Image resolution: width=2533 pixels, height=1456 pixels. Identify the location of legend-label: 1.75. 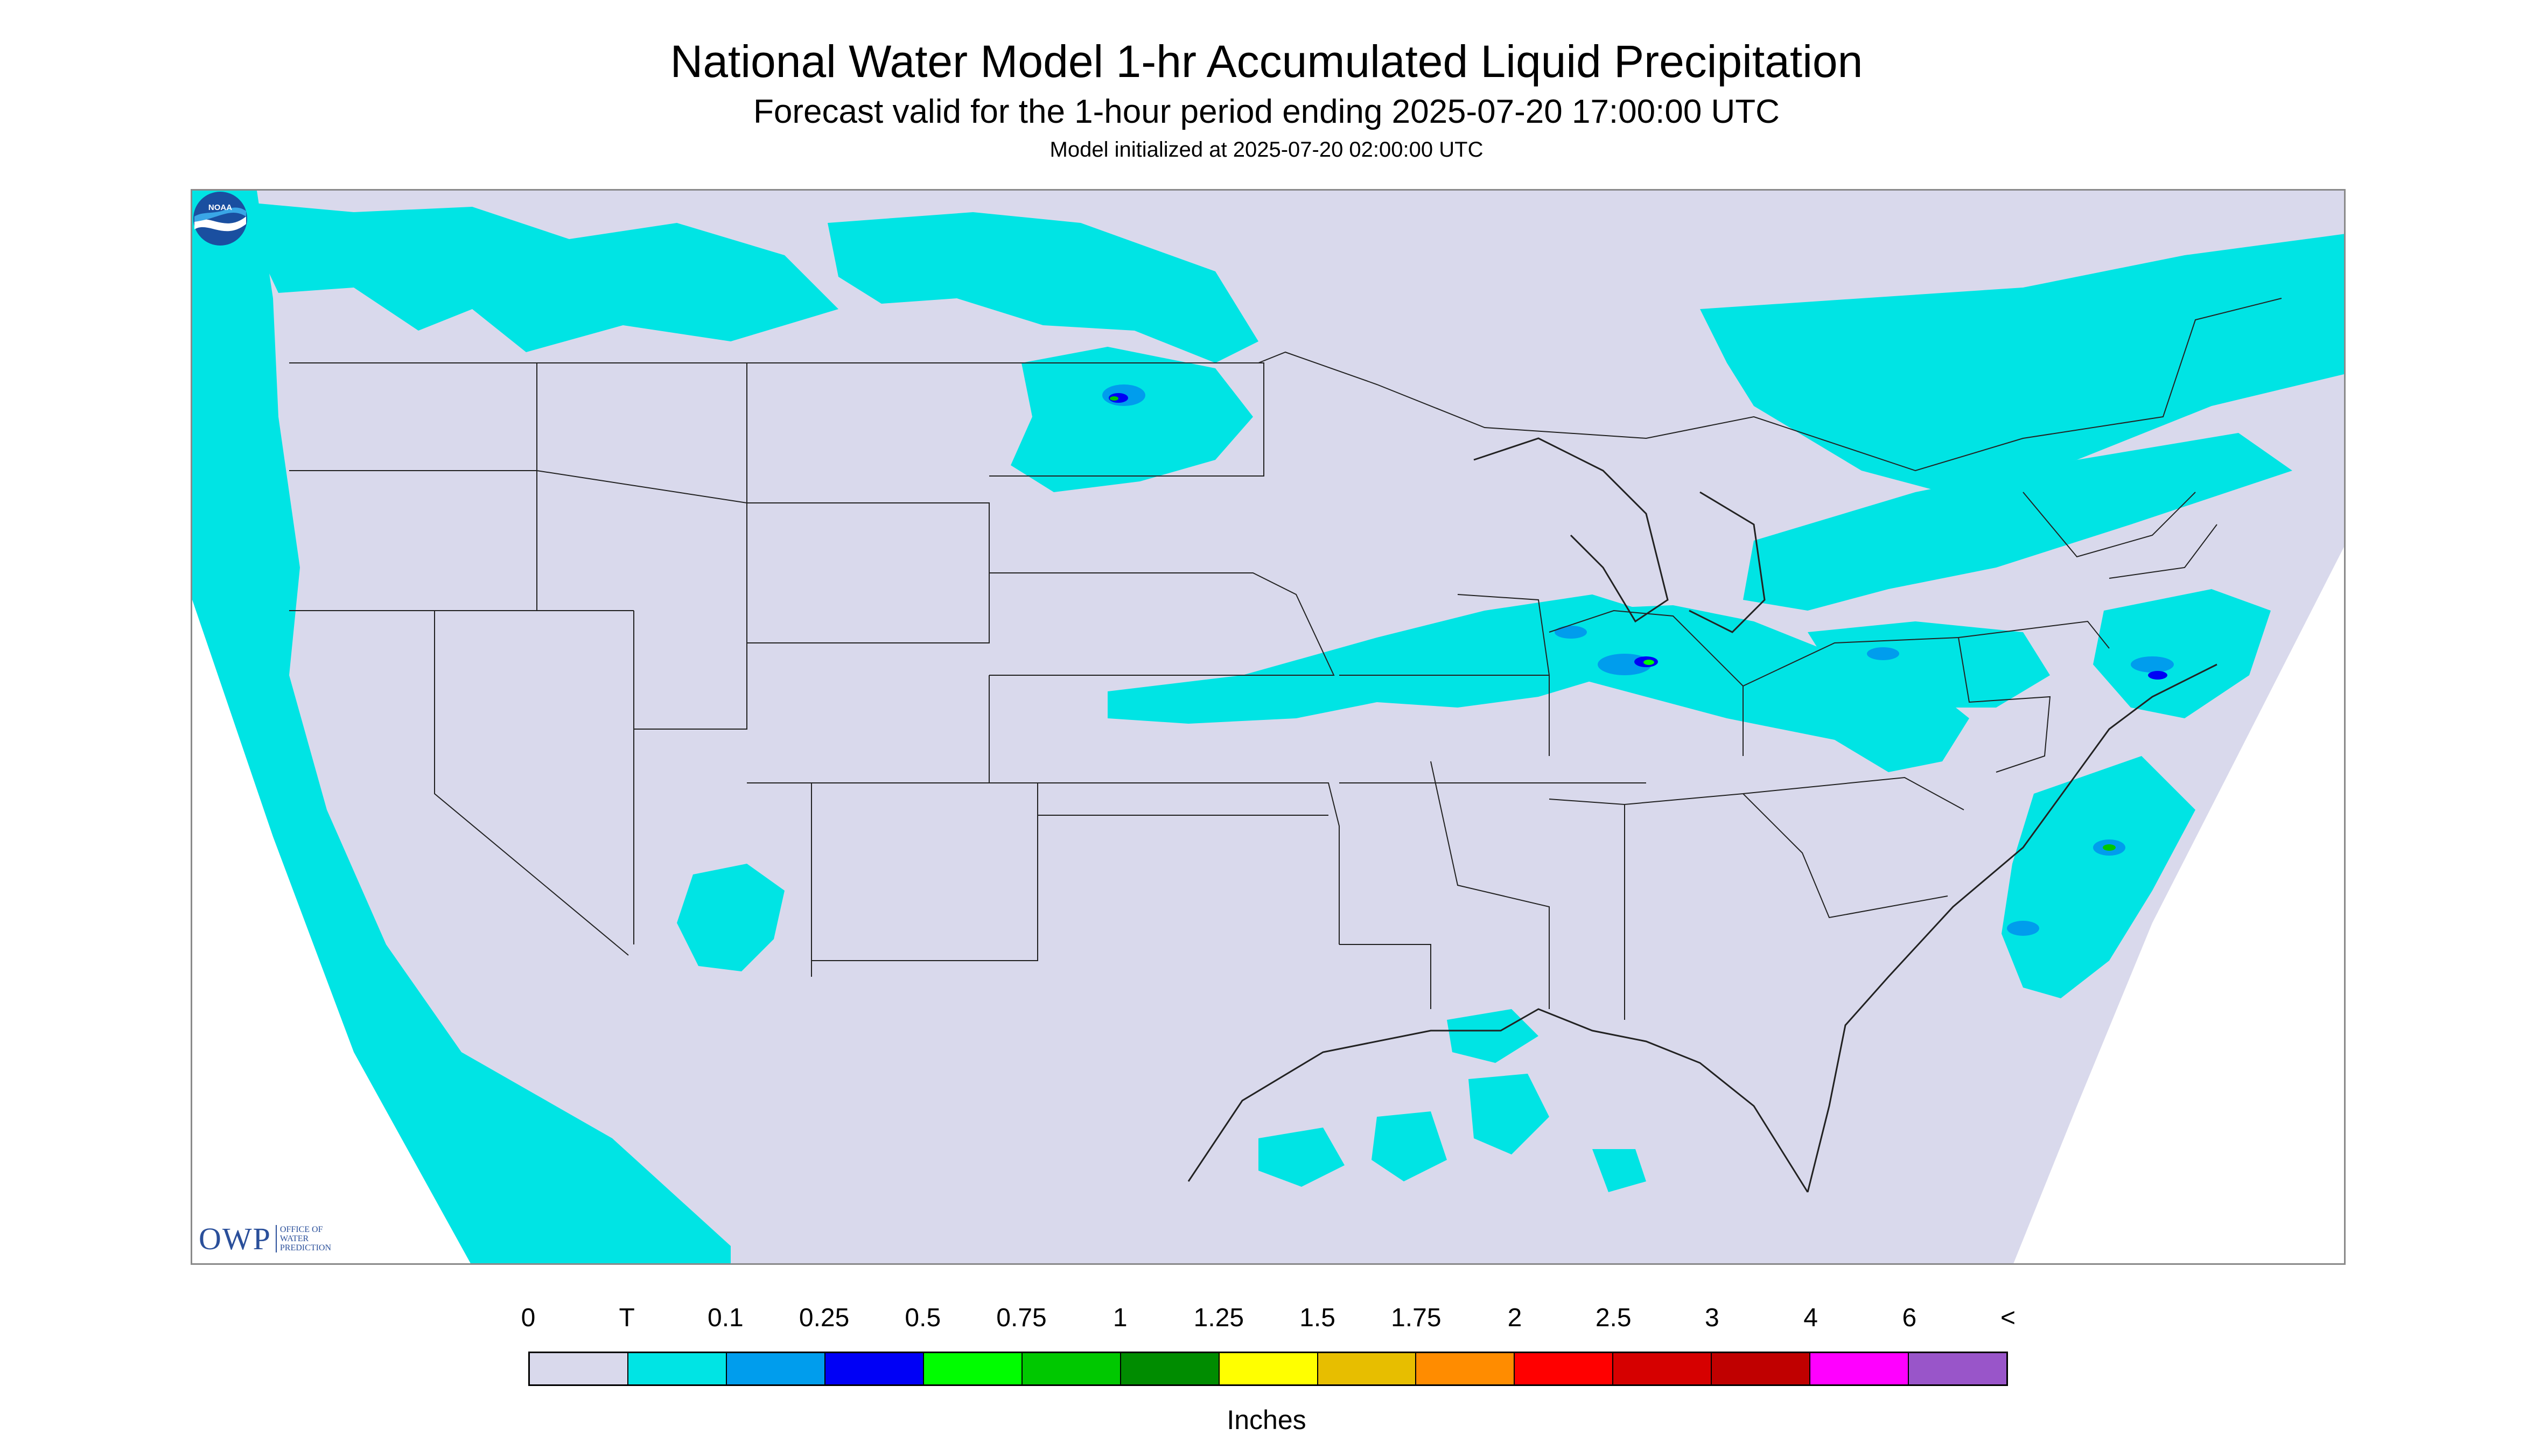
(1417, 1318).